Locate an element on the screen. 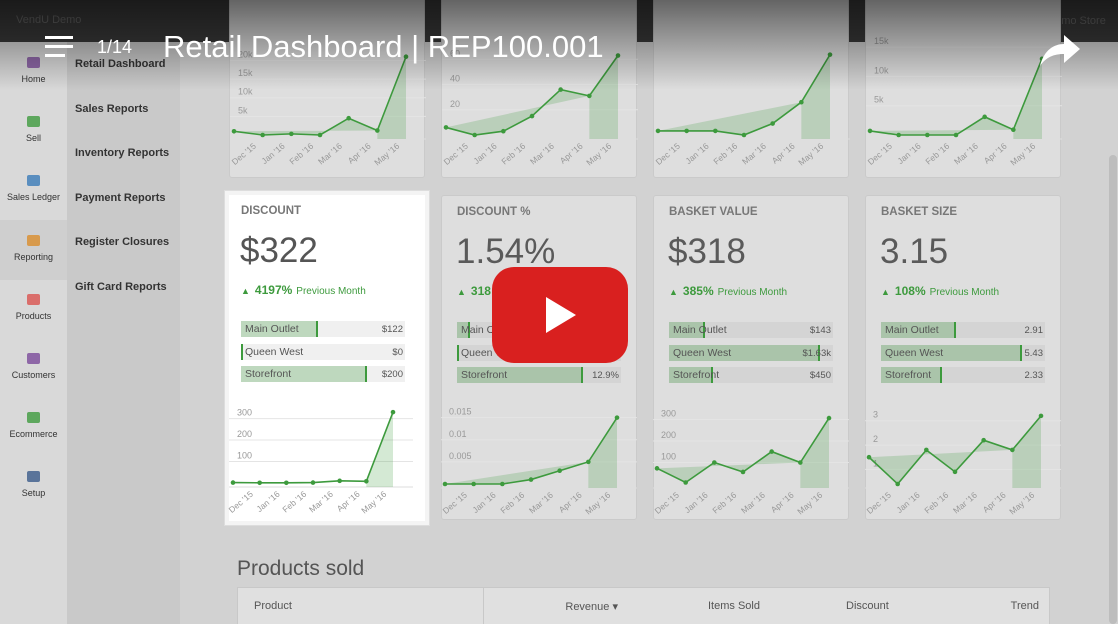  column-header: Discount is located at coordinates (867, 606).